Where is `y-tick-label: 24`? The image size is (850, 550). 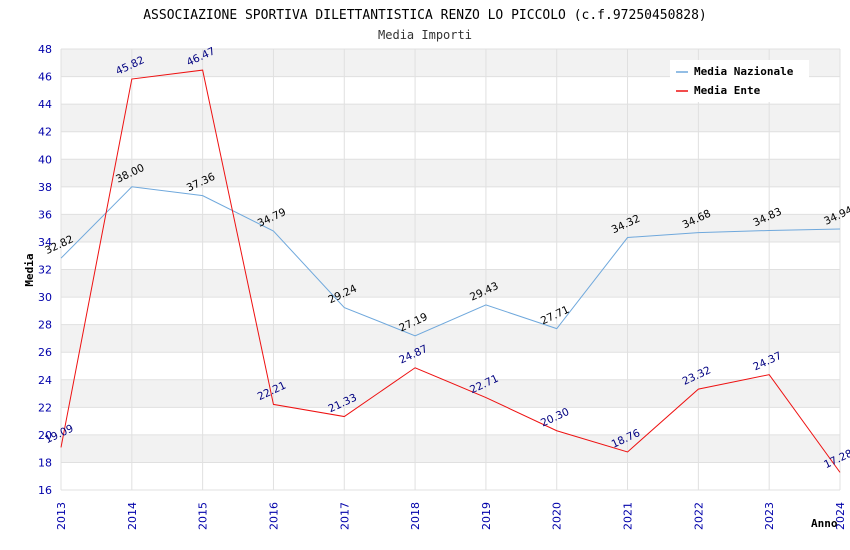 y-tick-label: 24 is located at coordinates (45, 380).